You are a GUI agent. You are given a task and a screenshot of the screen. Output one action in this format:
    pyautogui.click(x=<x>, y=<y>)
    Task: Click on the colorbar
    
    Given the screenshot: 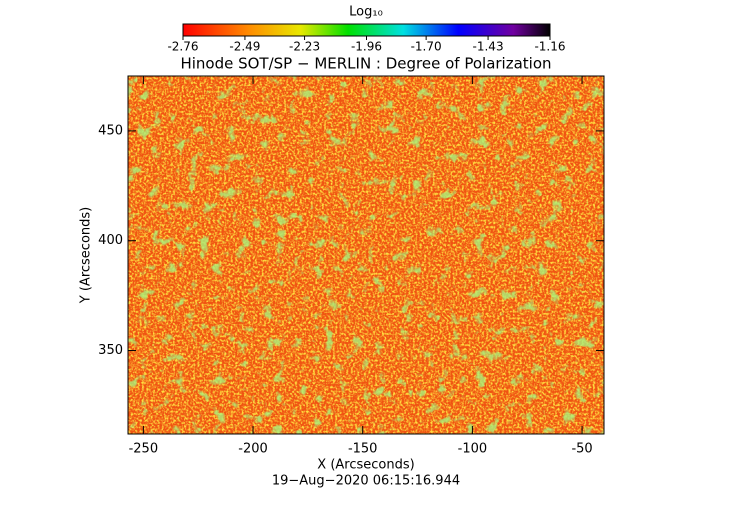 What is the action you would take?
    pyautogui.click(x=366, y=30)
    